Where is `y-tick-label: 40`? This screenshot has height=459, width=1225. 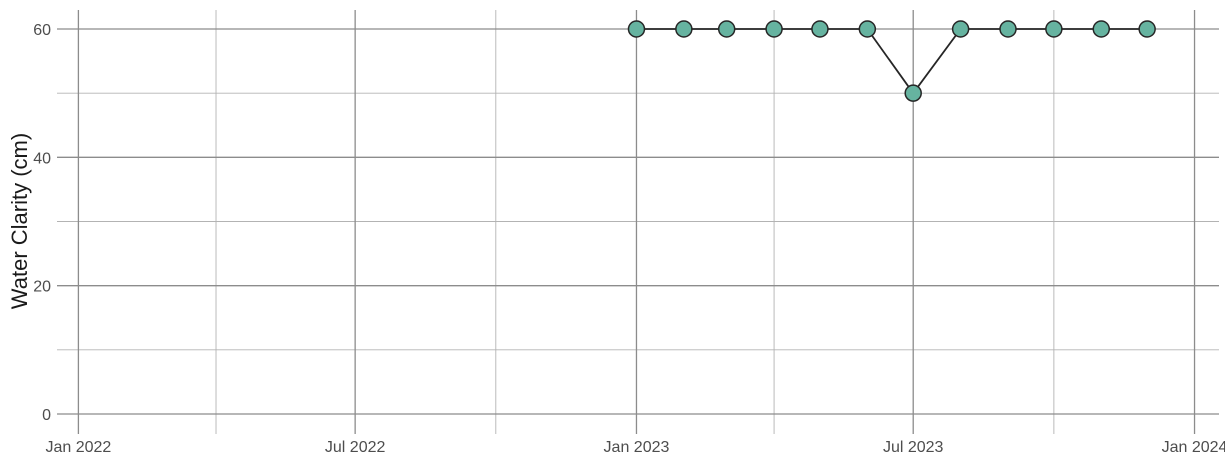
y-tick-label: 40 is located at coordinates (42, 158).